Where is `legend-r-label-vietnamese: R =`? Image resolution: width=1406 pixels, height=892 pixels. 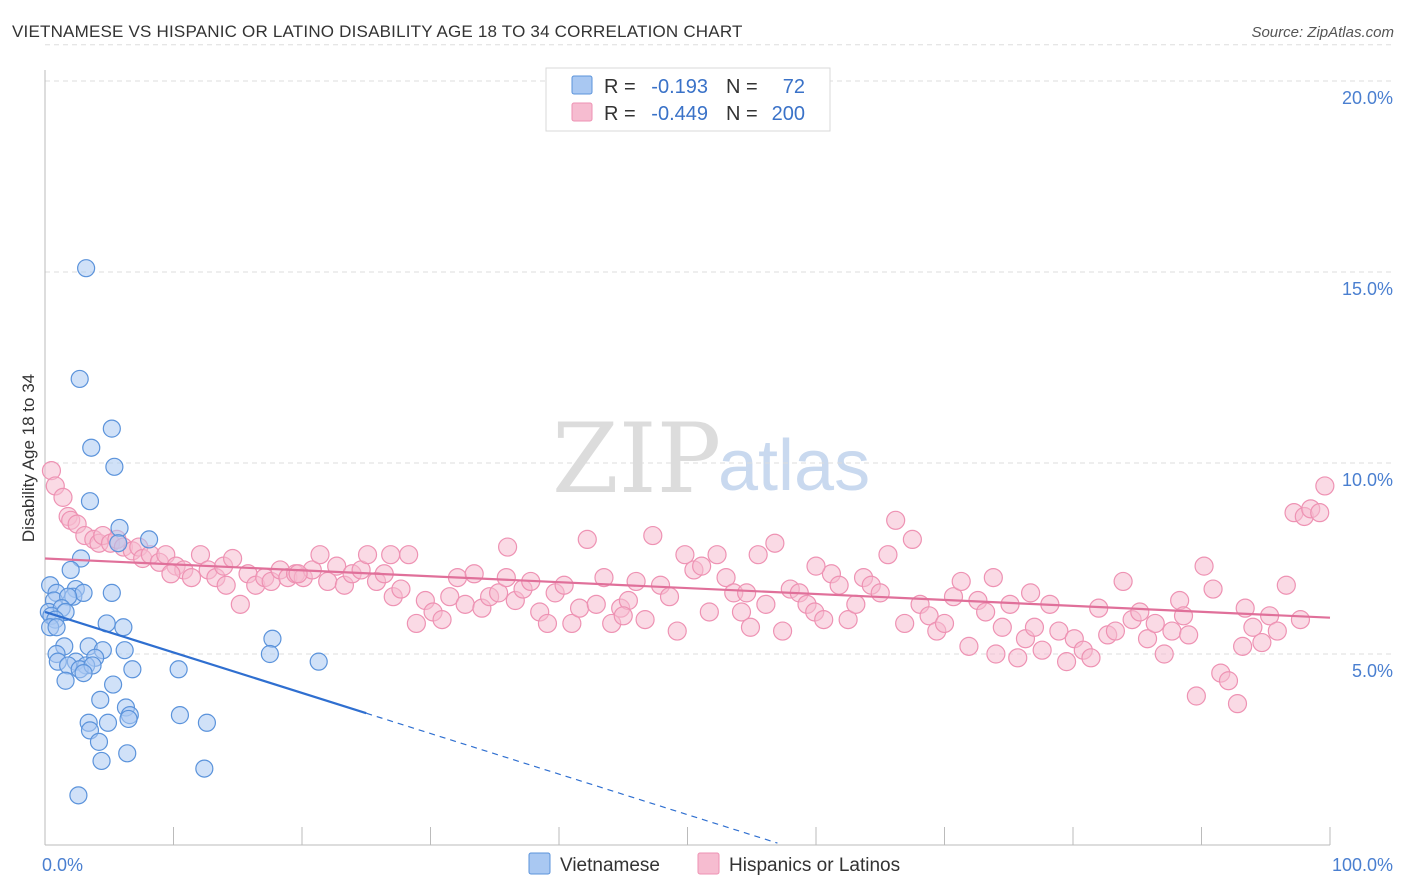 legend-r-label-vietnamese: R = is located at coordinates (620, 87).